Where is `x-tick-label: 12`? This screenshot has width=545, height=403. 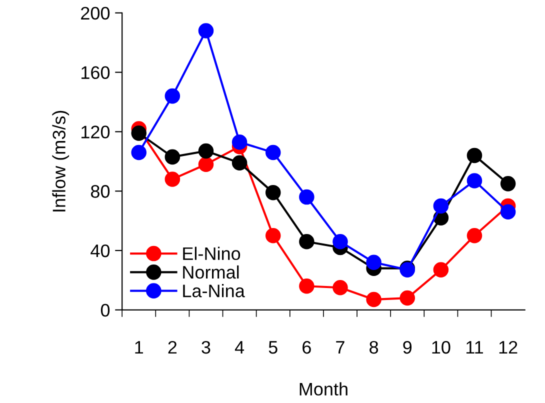
x-tick-label: 12 is located at coordinates (508, 347).